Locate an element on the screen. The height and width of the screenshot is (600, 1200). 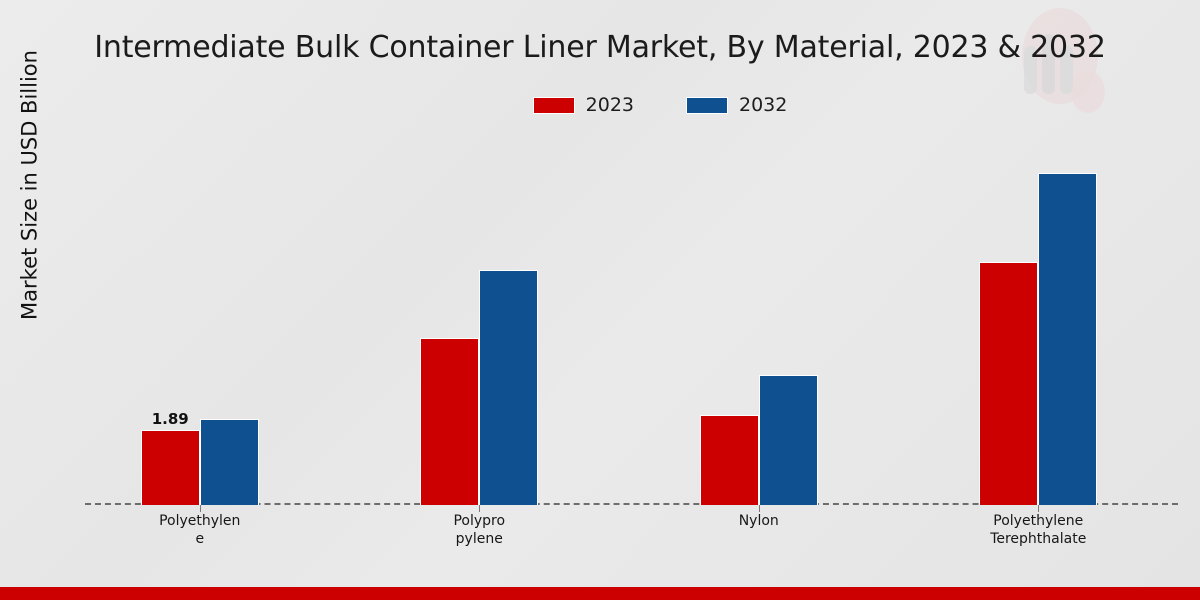
x-axis-baseline is located at coordinates (631, 504).